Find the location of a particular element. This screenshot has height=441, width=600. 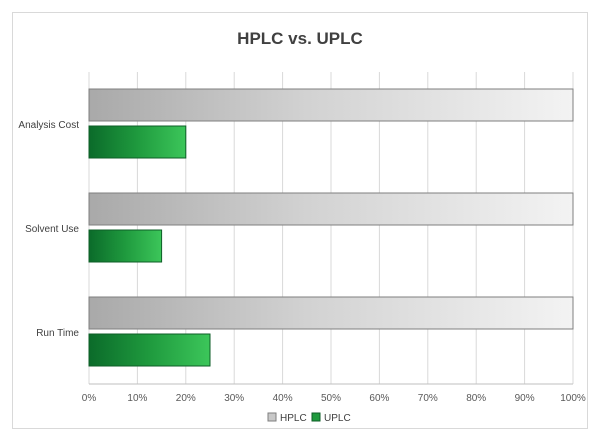

x-tick-label: 100% is located at coordinates (573, 398).